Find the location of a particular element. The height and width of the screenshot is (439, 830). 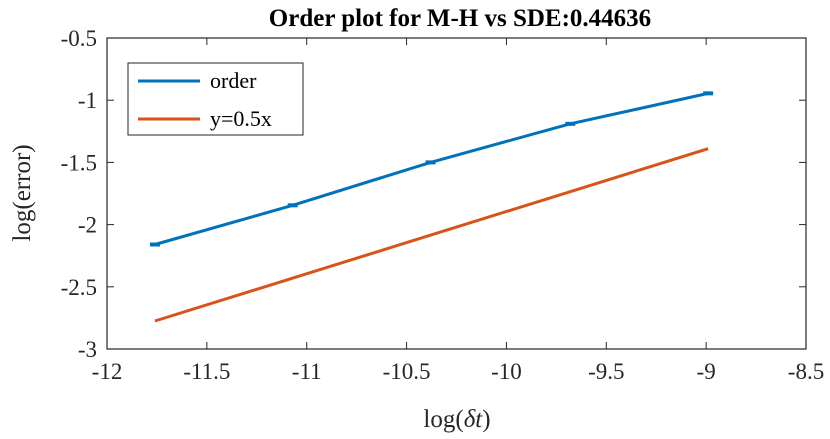

chart-title: Order plot for M-H vs SDE:0.44636 is located at coordinates (460, 18).